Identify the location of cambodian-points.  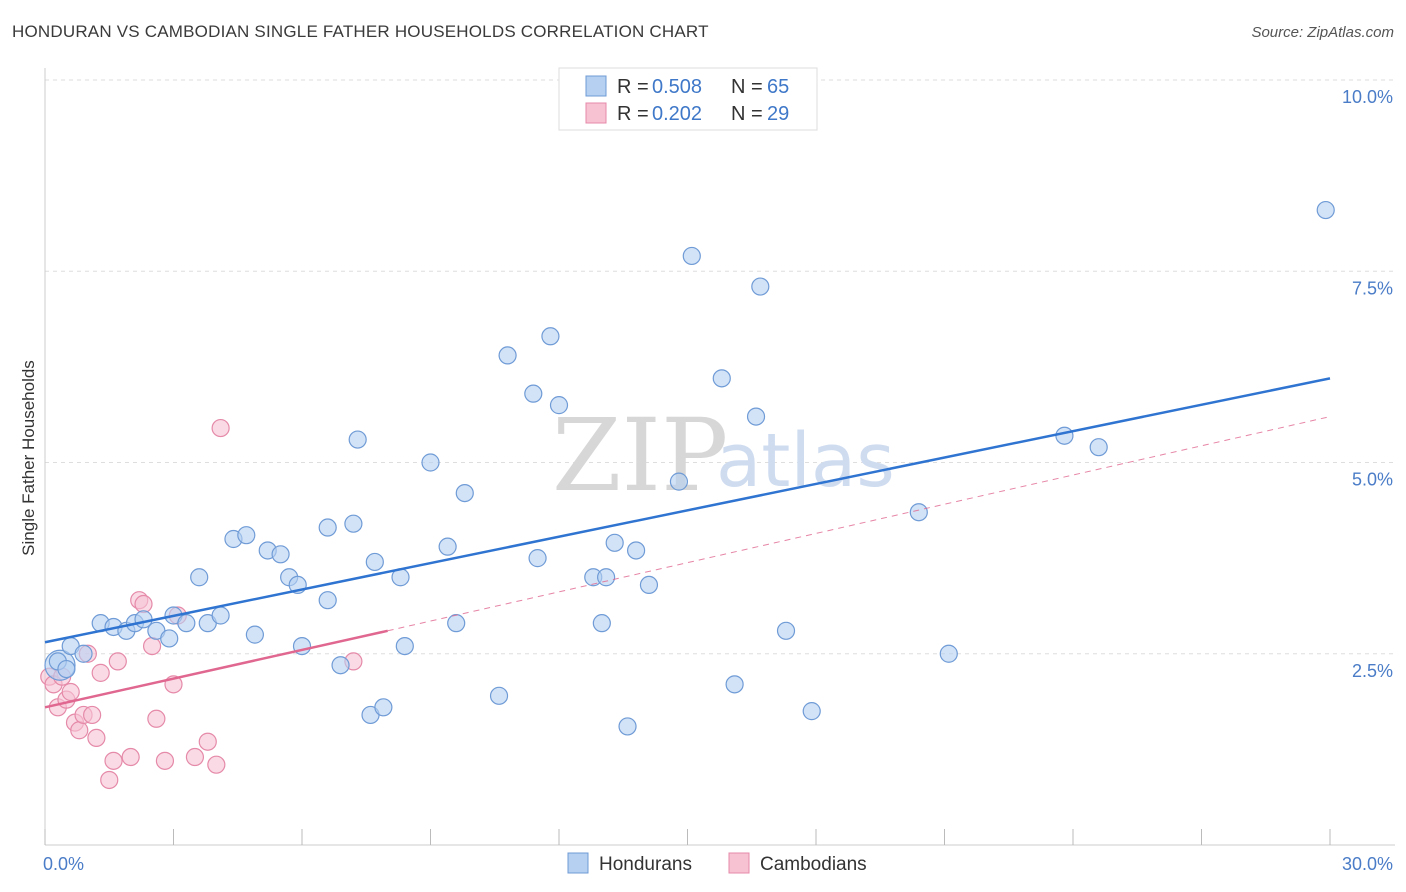
(201, 604).